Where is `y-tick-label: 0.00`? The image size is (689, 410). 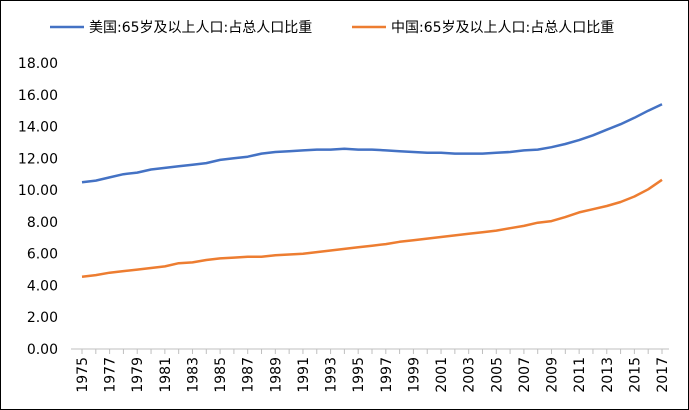 y-tick-label: 0.00 is located at coordinates (42, 350).